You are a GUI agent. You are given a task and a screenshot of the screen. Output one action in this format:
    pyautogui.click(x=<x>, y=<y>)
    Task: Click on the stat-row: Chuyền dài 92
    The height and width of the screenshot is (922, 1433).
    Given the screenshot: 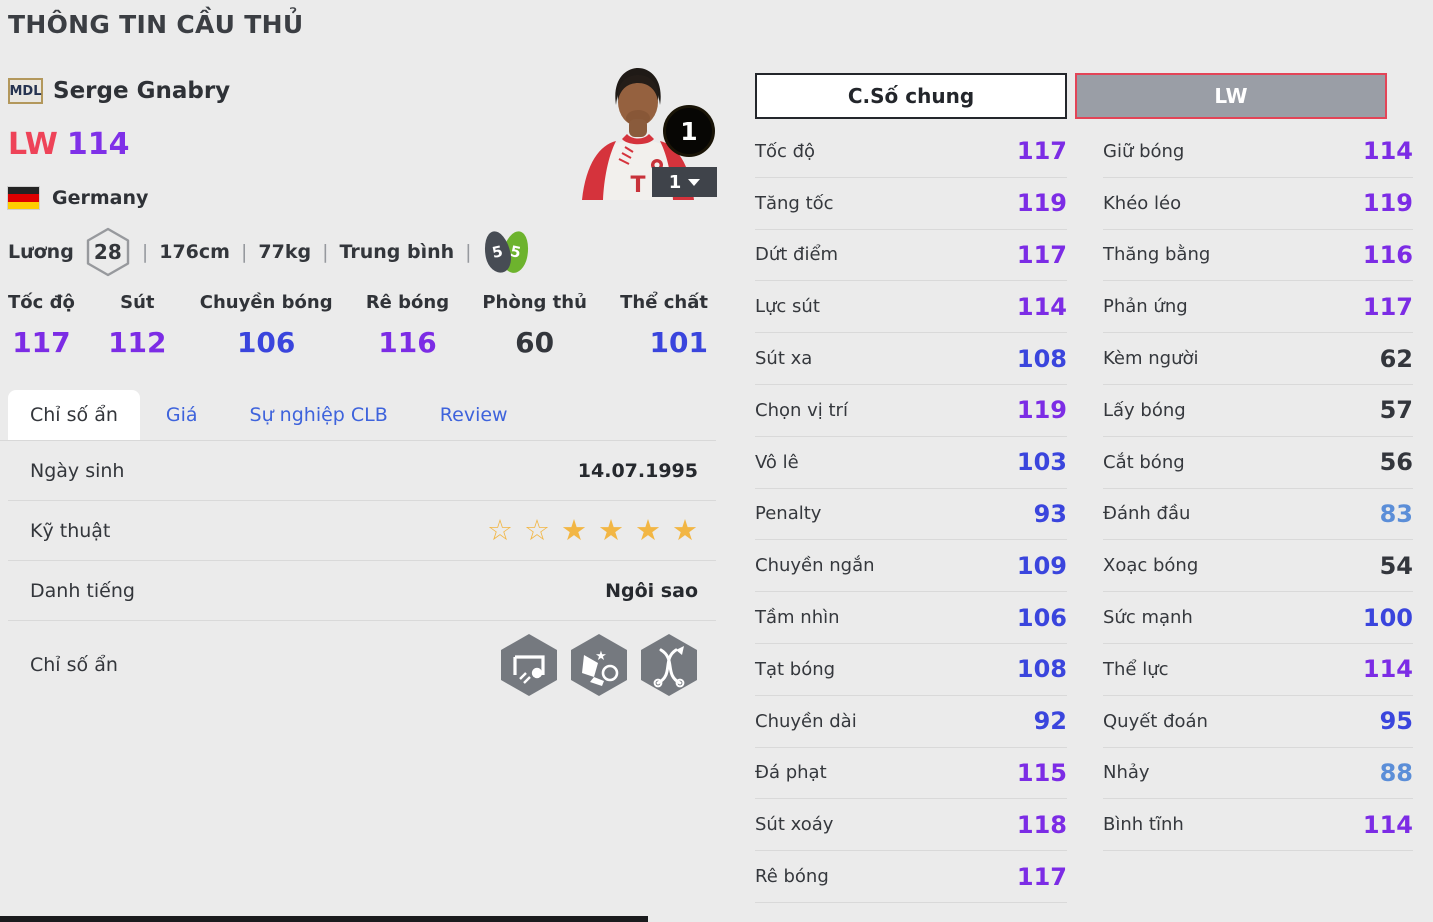 What is the action you would take?
    pyautogui.click(x=911, y=722)
    